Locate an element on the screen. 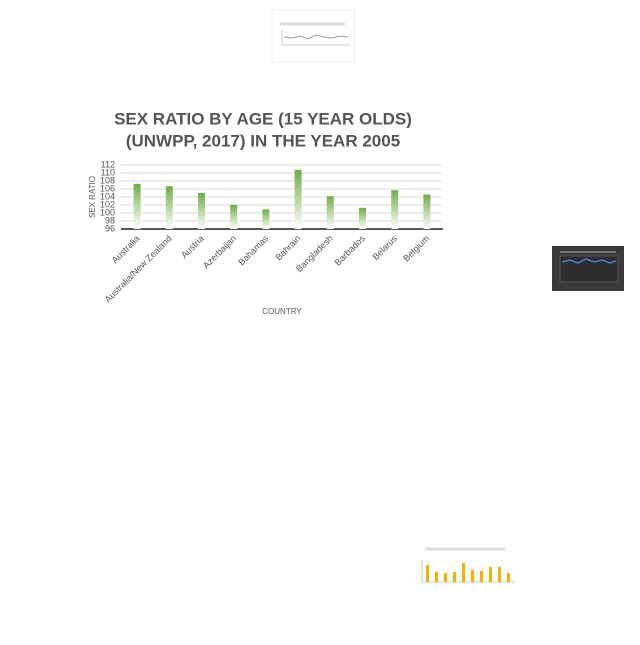 This screenshot has width=640, height=645. x-axis-label: COUNTRY is located at coordinates (282, 311).